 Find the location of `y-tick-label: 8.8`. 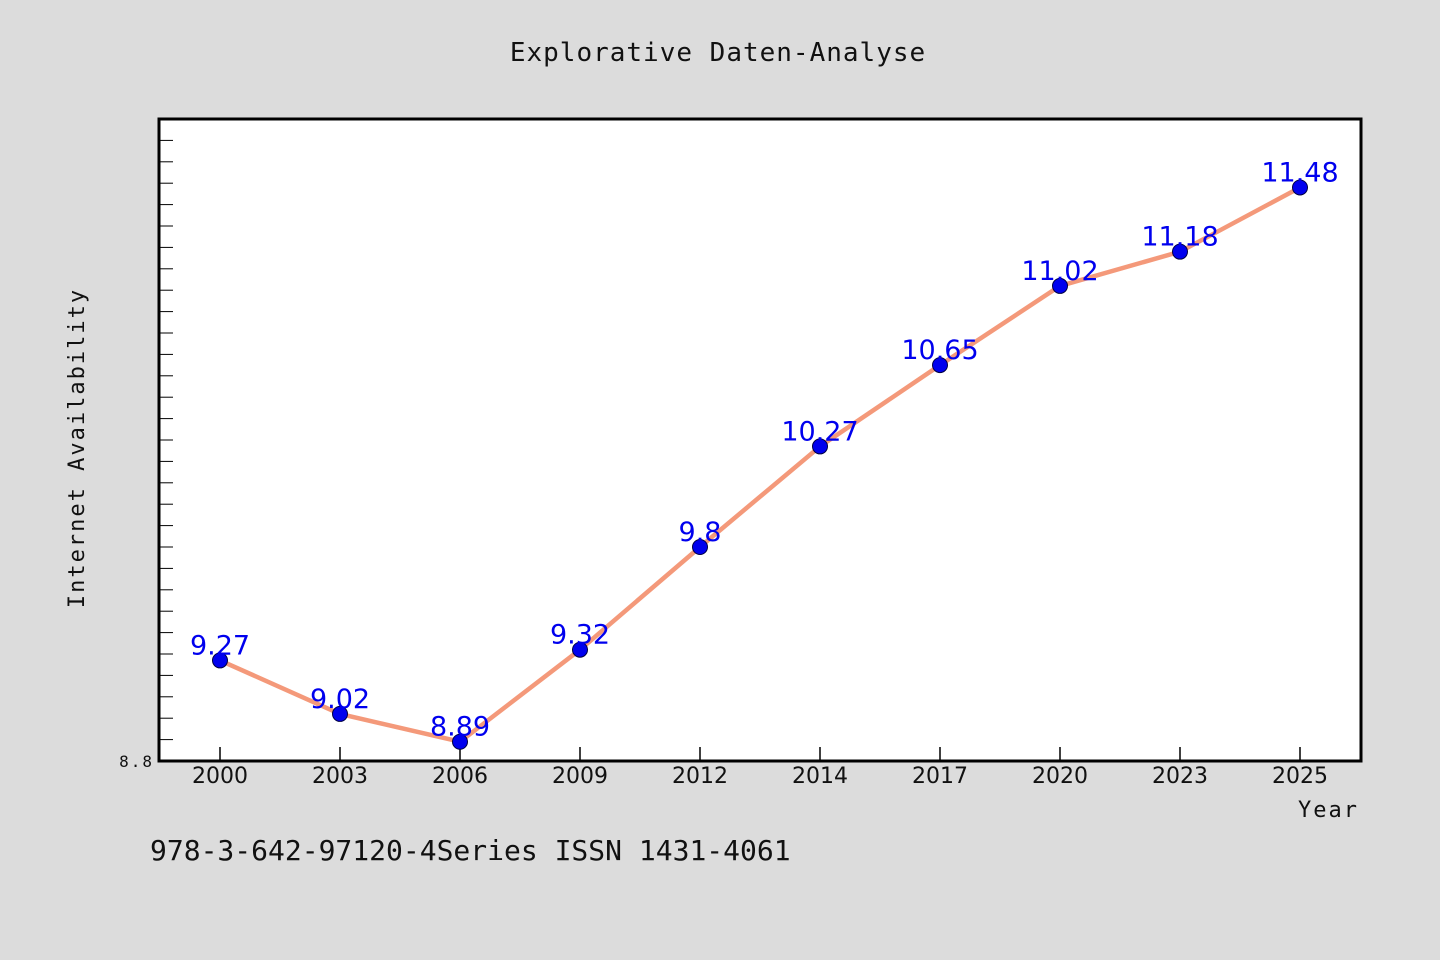

y-tick-label: 8.8 is located at coordinates (136, 761).